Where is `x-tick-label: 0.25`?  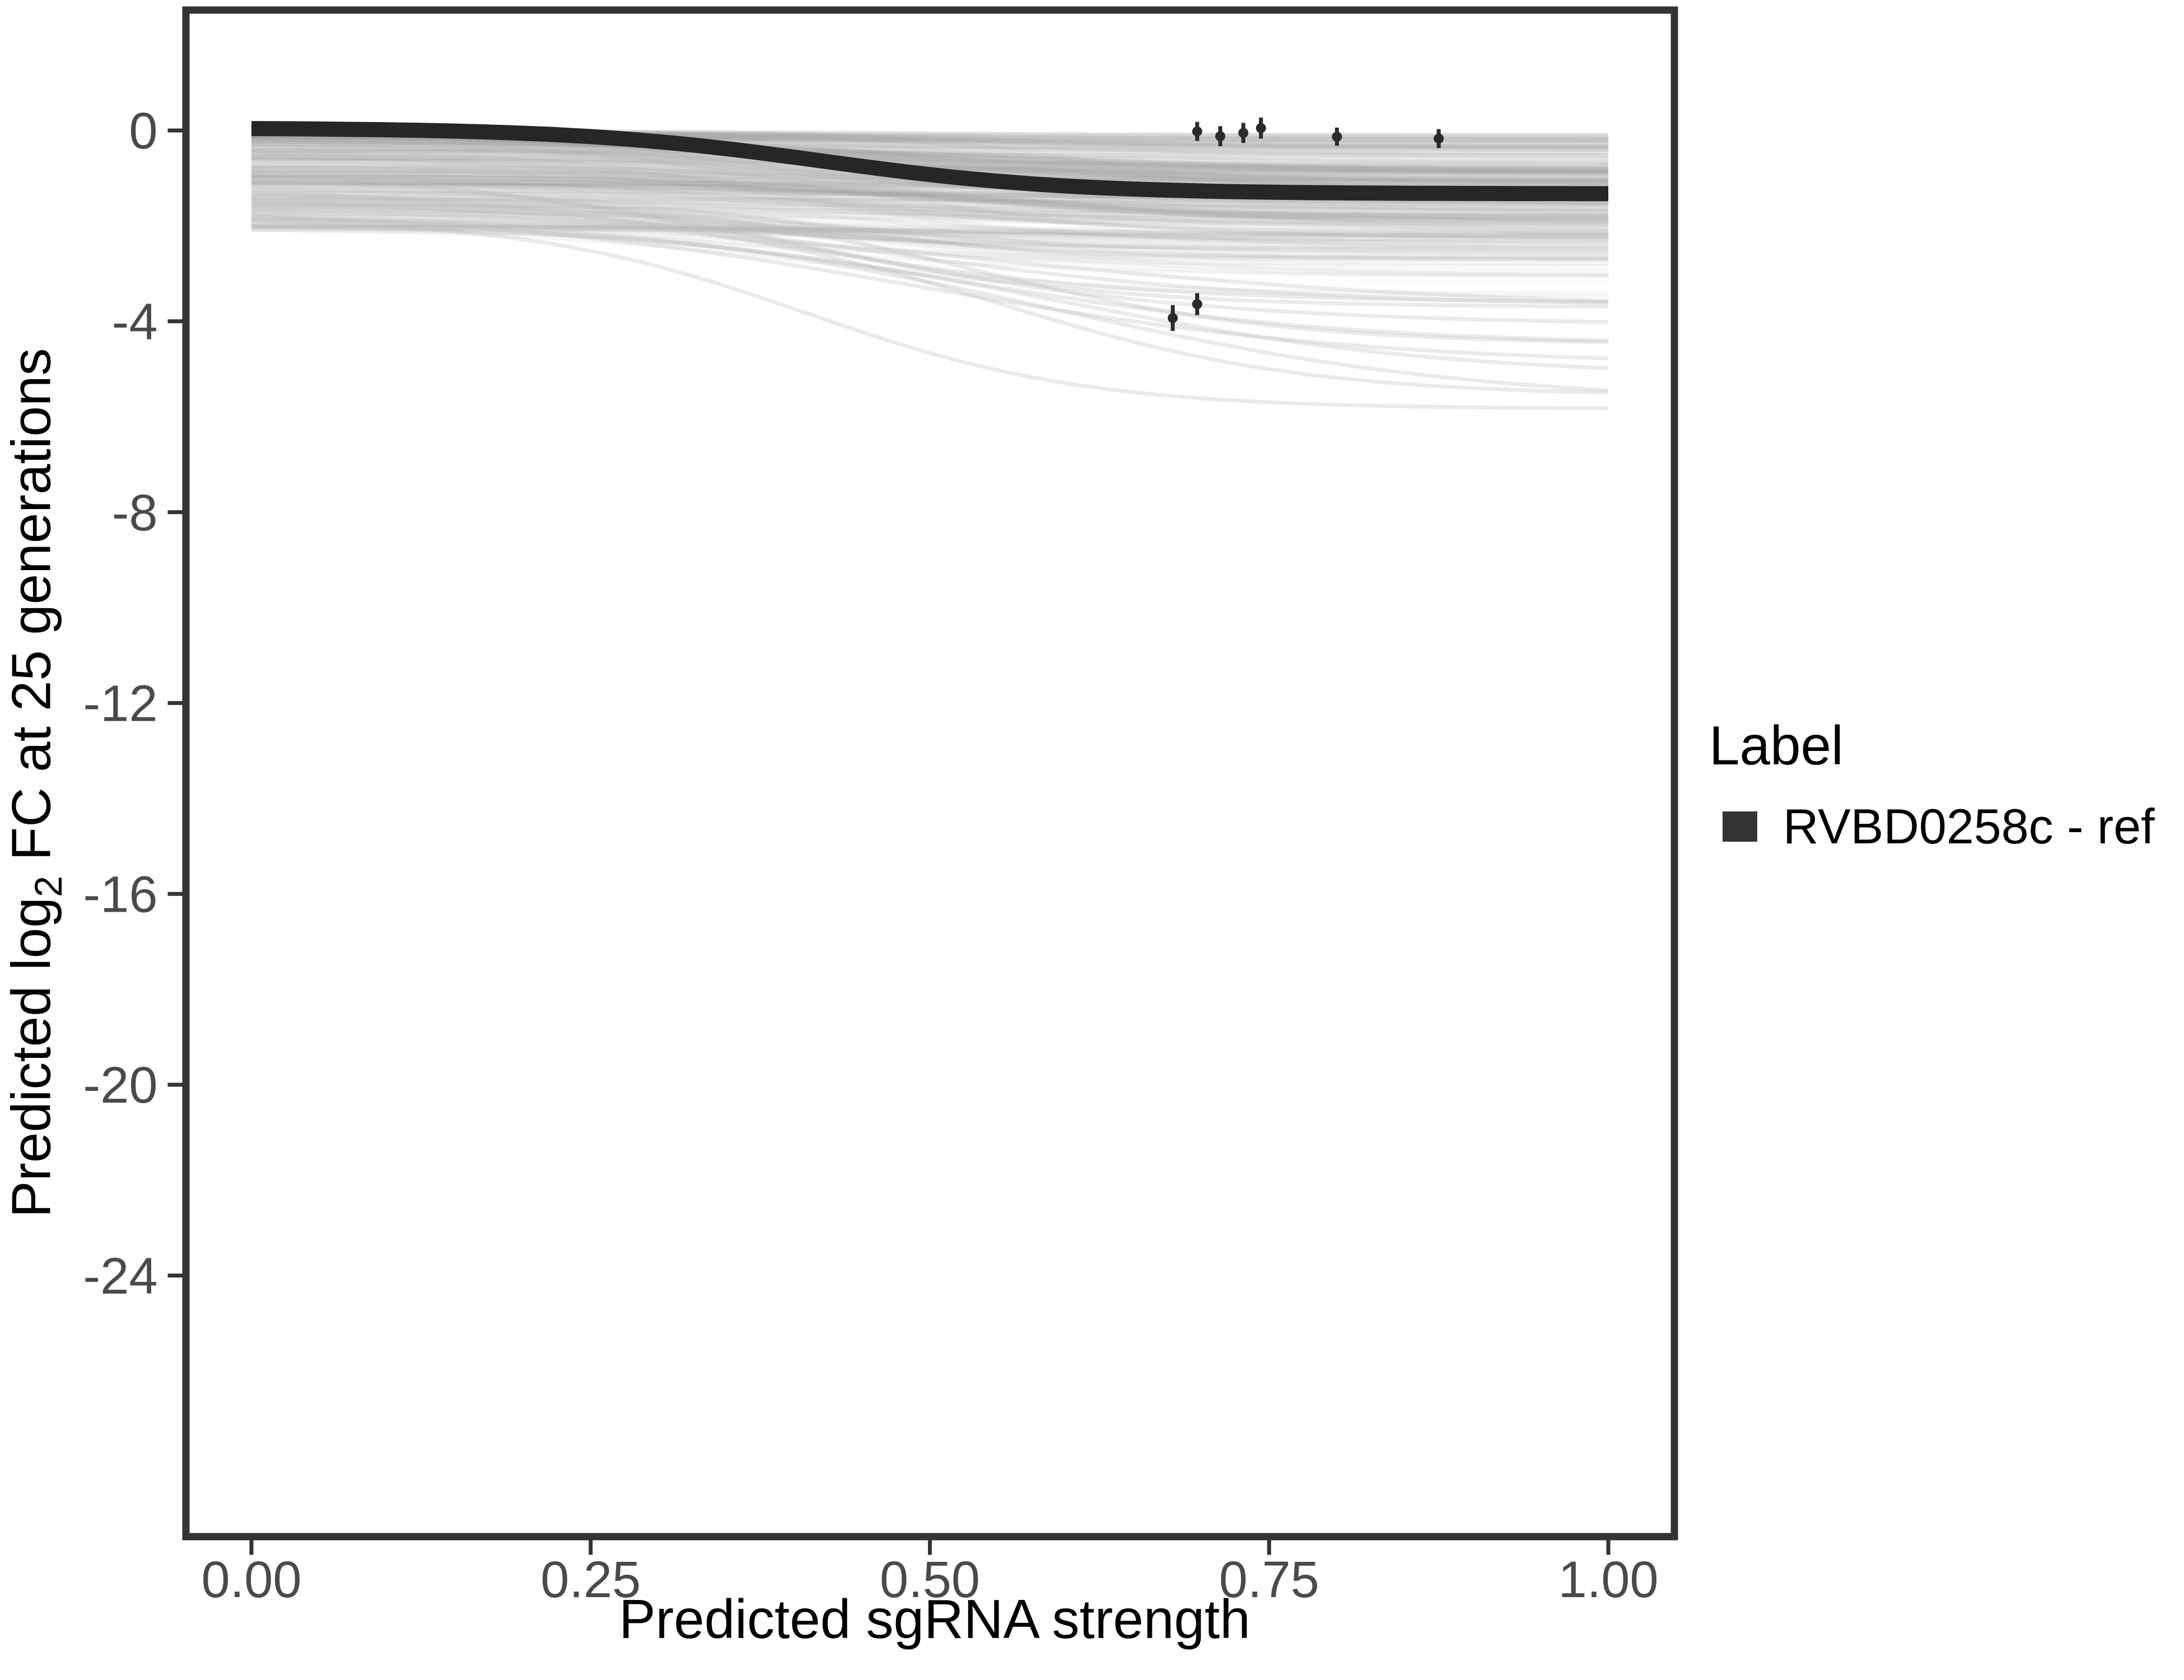 x-tick-label: 0.25 is located at coordinates (591, 1580).